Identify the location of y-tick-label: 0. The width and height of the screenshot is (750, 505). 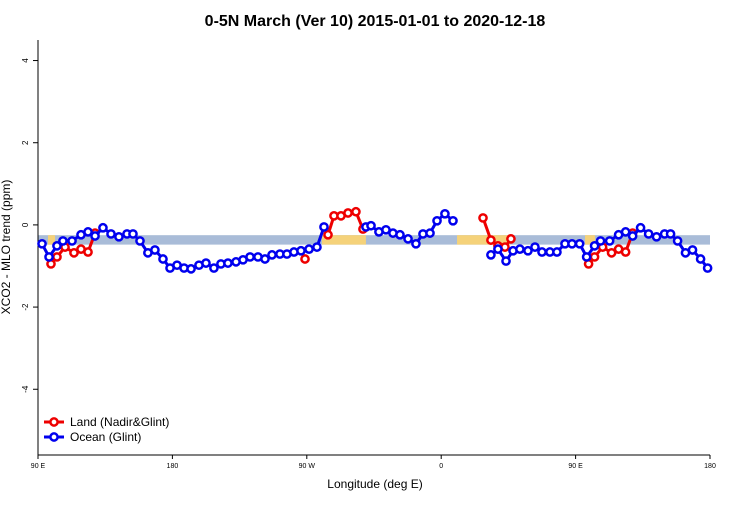
(25, 224).